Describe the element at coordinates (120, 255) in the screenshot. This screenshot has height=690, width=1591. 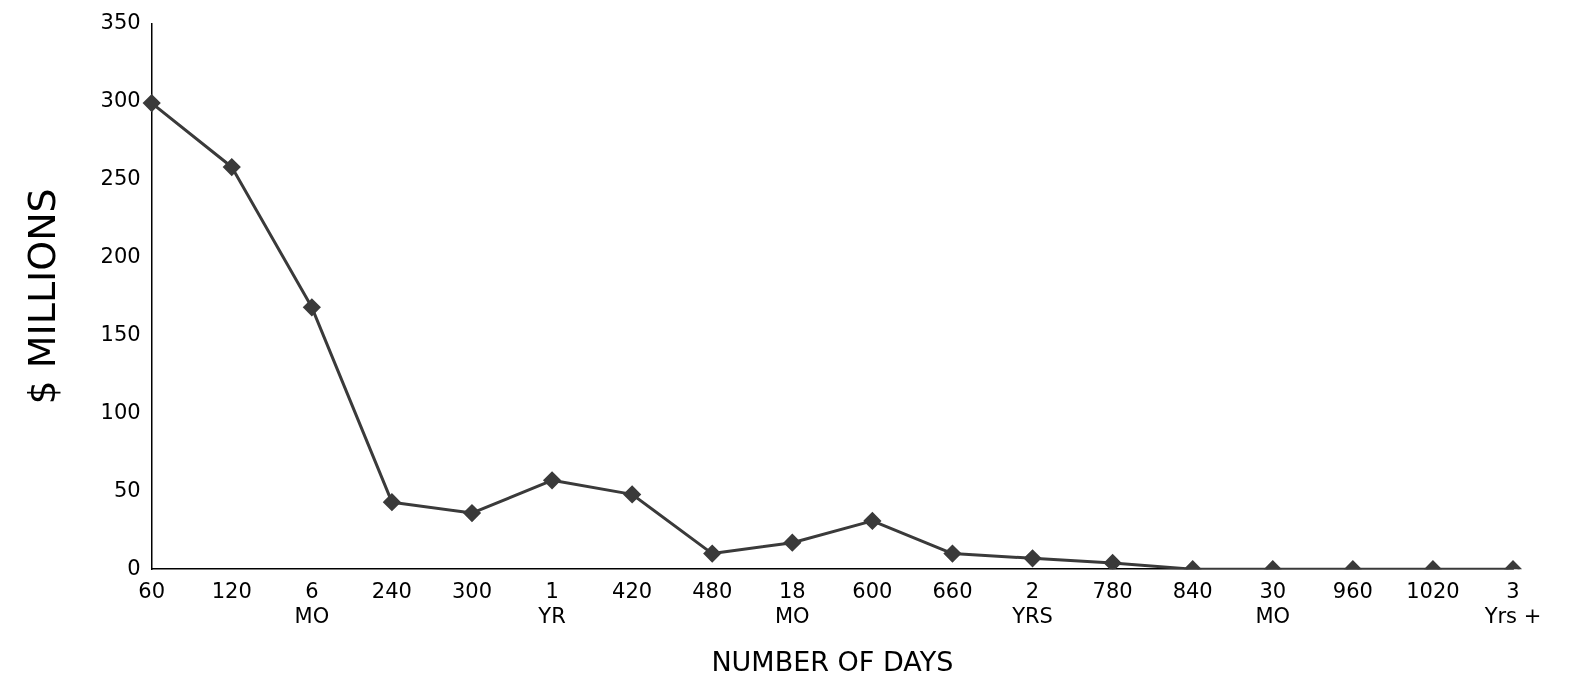
I see `y-tick-label: 200` at that location.